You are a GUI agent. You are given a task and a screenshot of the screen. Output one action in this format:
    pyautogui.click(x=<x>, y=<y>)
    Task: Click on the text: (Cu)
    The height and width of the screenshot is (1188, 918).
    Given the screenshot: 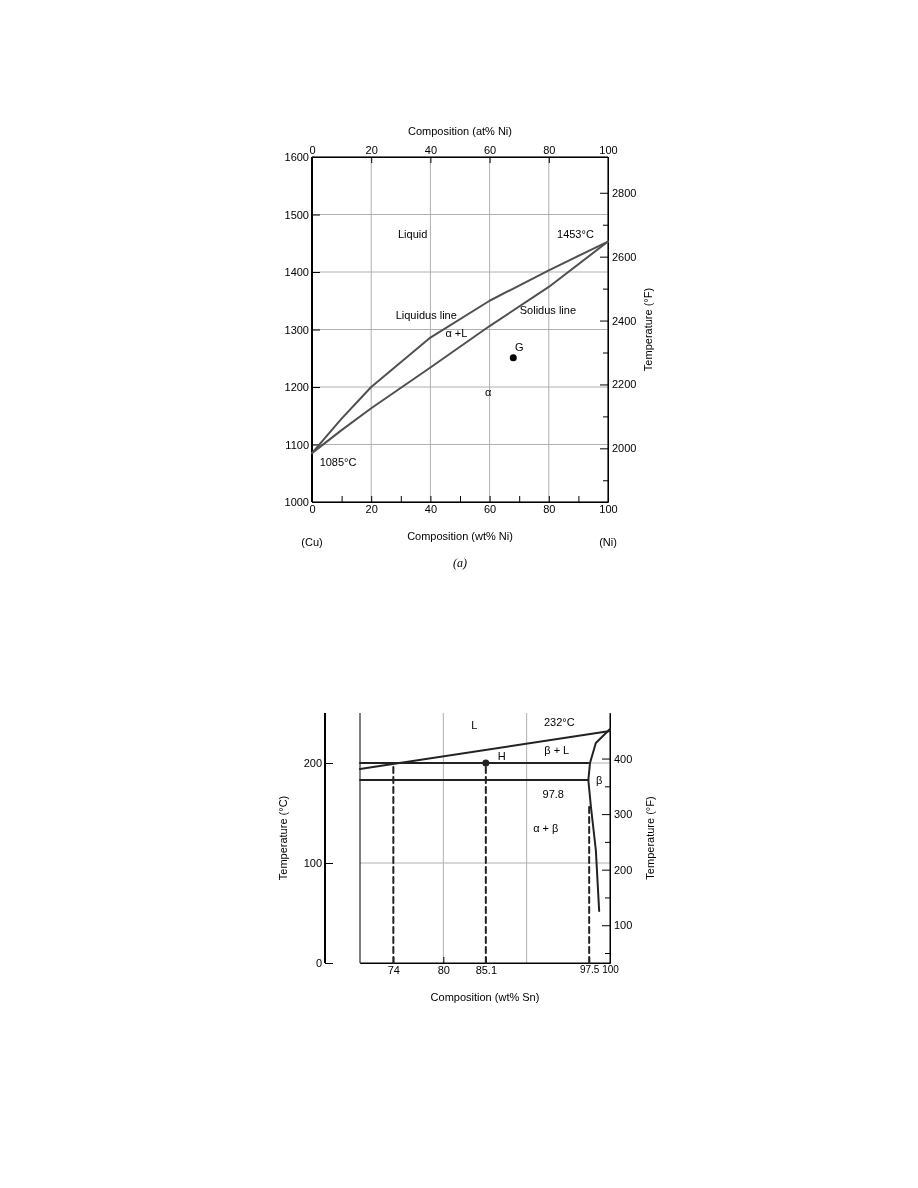 What is the action you would take?
    pyautogui.click(x=312, y=541)
    